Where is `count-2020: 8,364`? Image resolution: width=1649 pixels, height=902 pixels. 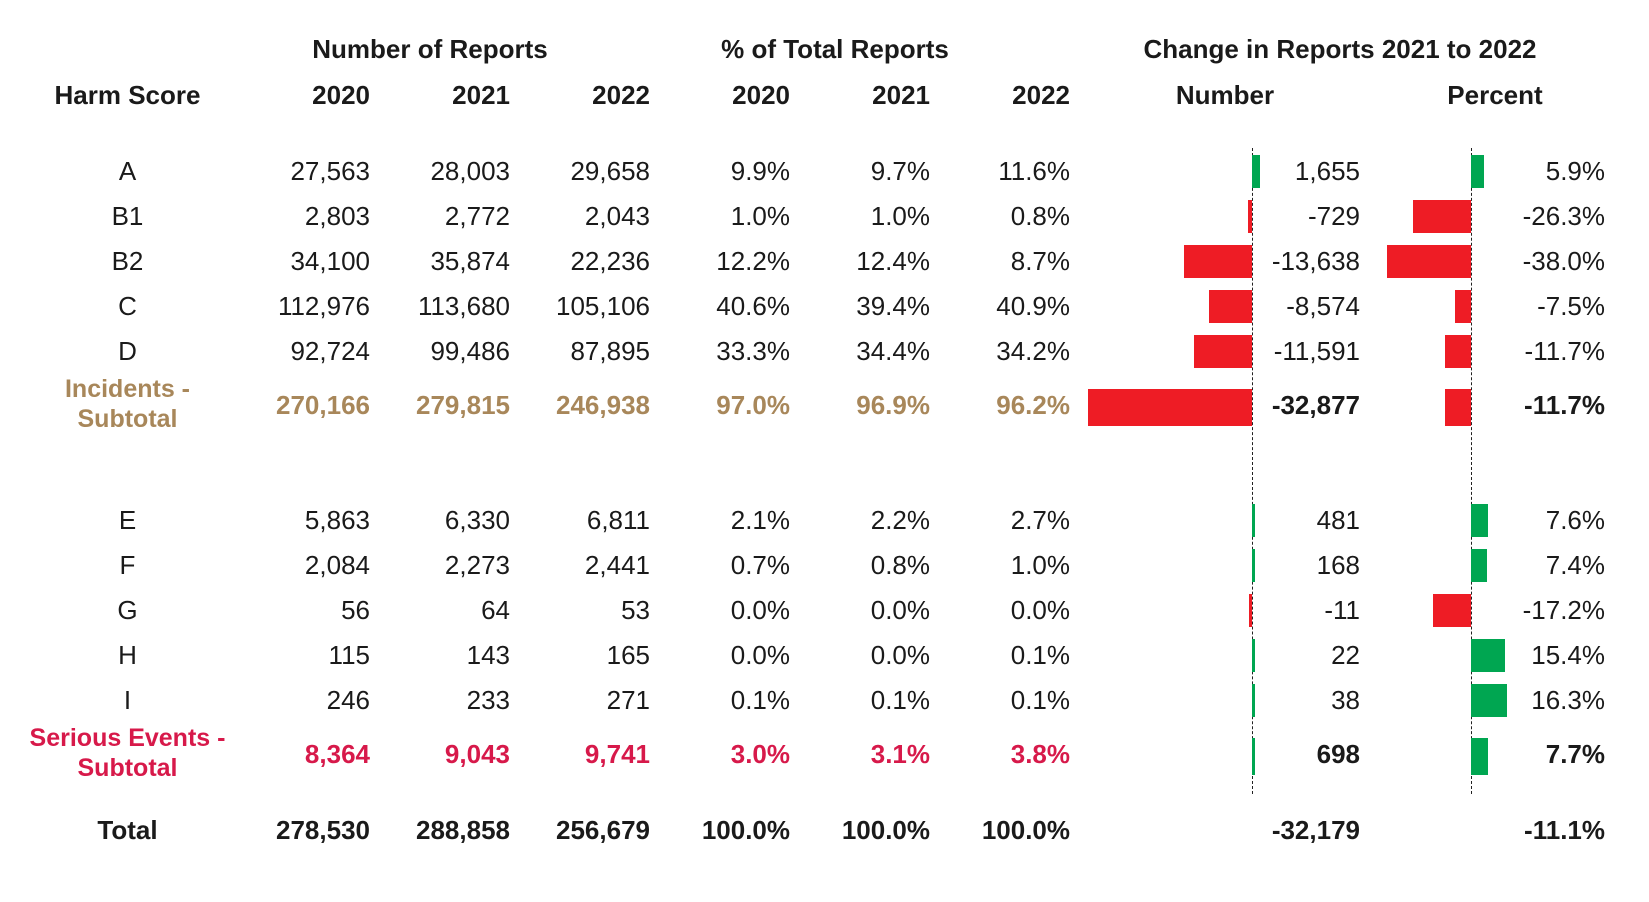 count-2020: 8,364 is located at coordinates (337, 754).